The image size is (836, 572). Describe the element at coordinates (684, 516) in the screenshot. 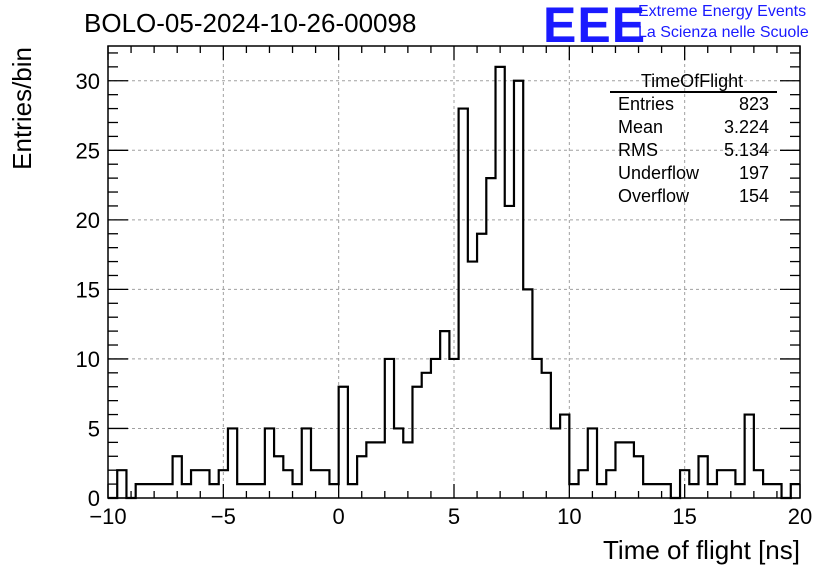

I see `x-tick-label: 15` at that location.